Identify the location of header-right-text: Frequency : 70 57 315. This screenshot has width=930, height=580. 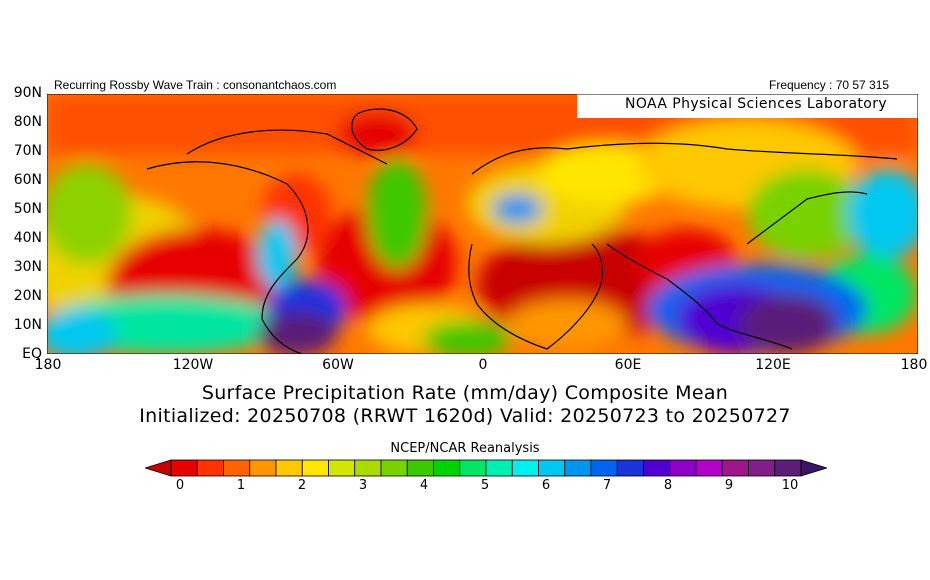
(829, 85).